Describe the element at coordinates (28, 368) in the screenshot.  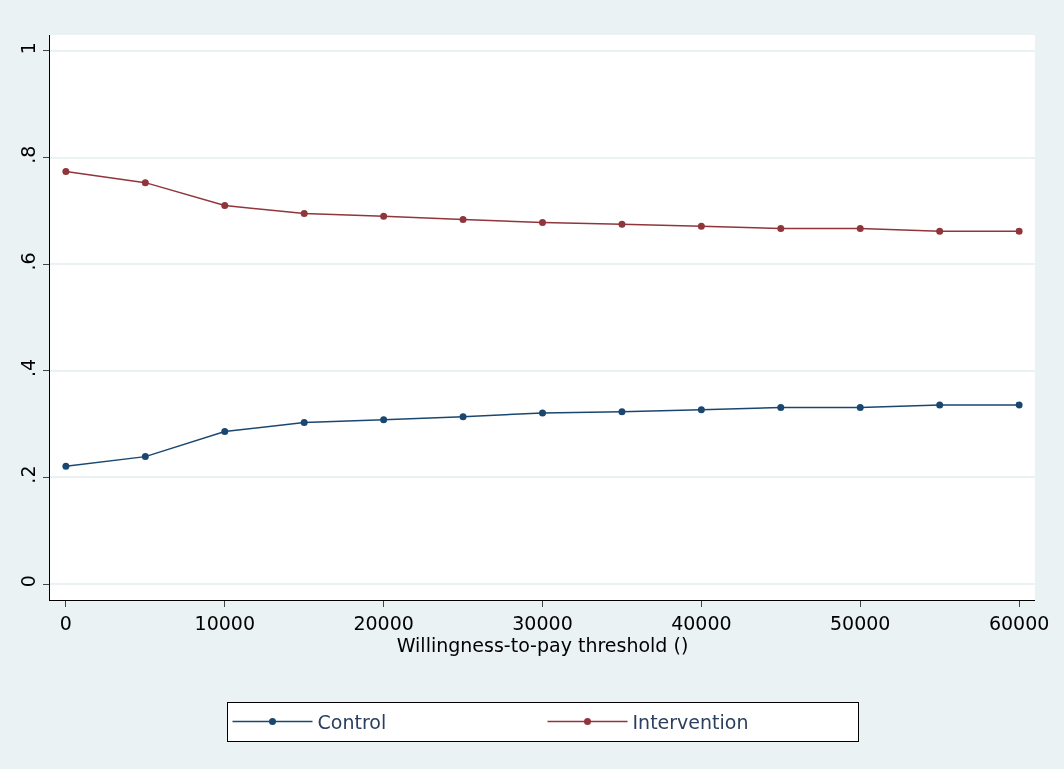
I see `y-tick-label: .4` at that location.